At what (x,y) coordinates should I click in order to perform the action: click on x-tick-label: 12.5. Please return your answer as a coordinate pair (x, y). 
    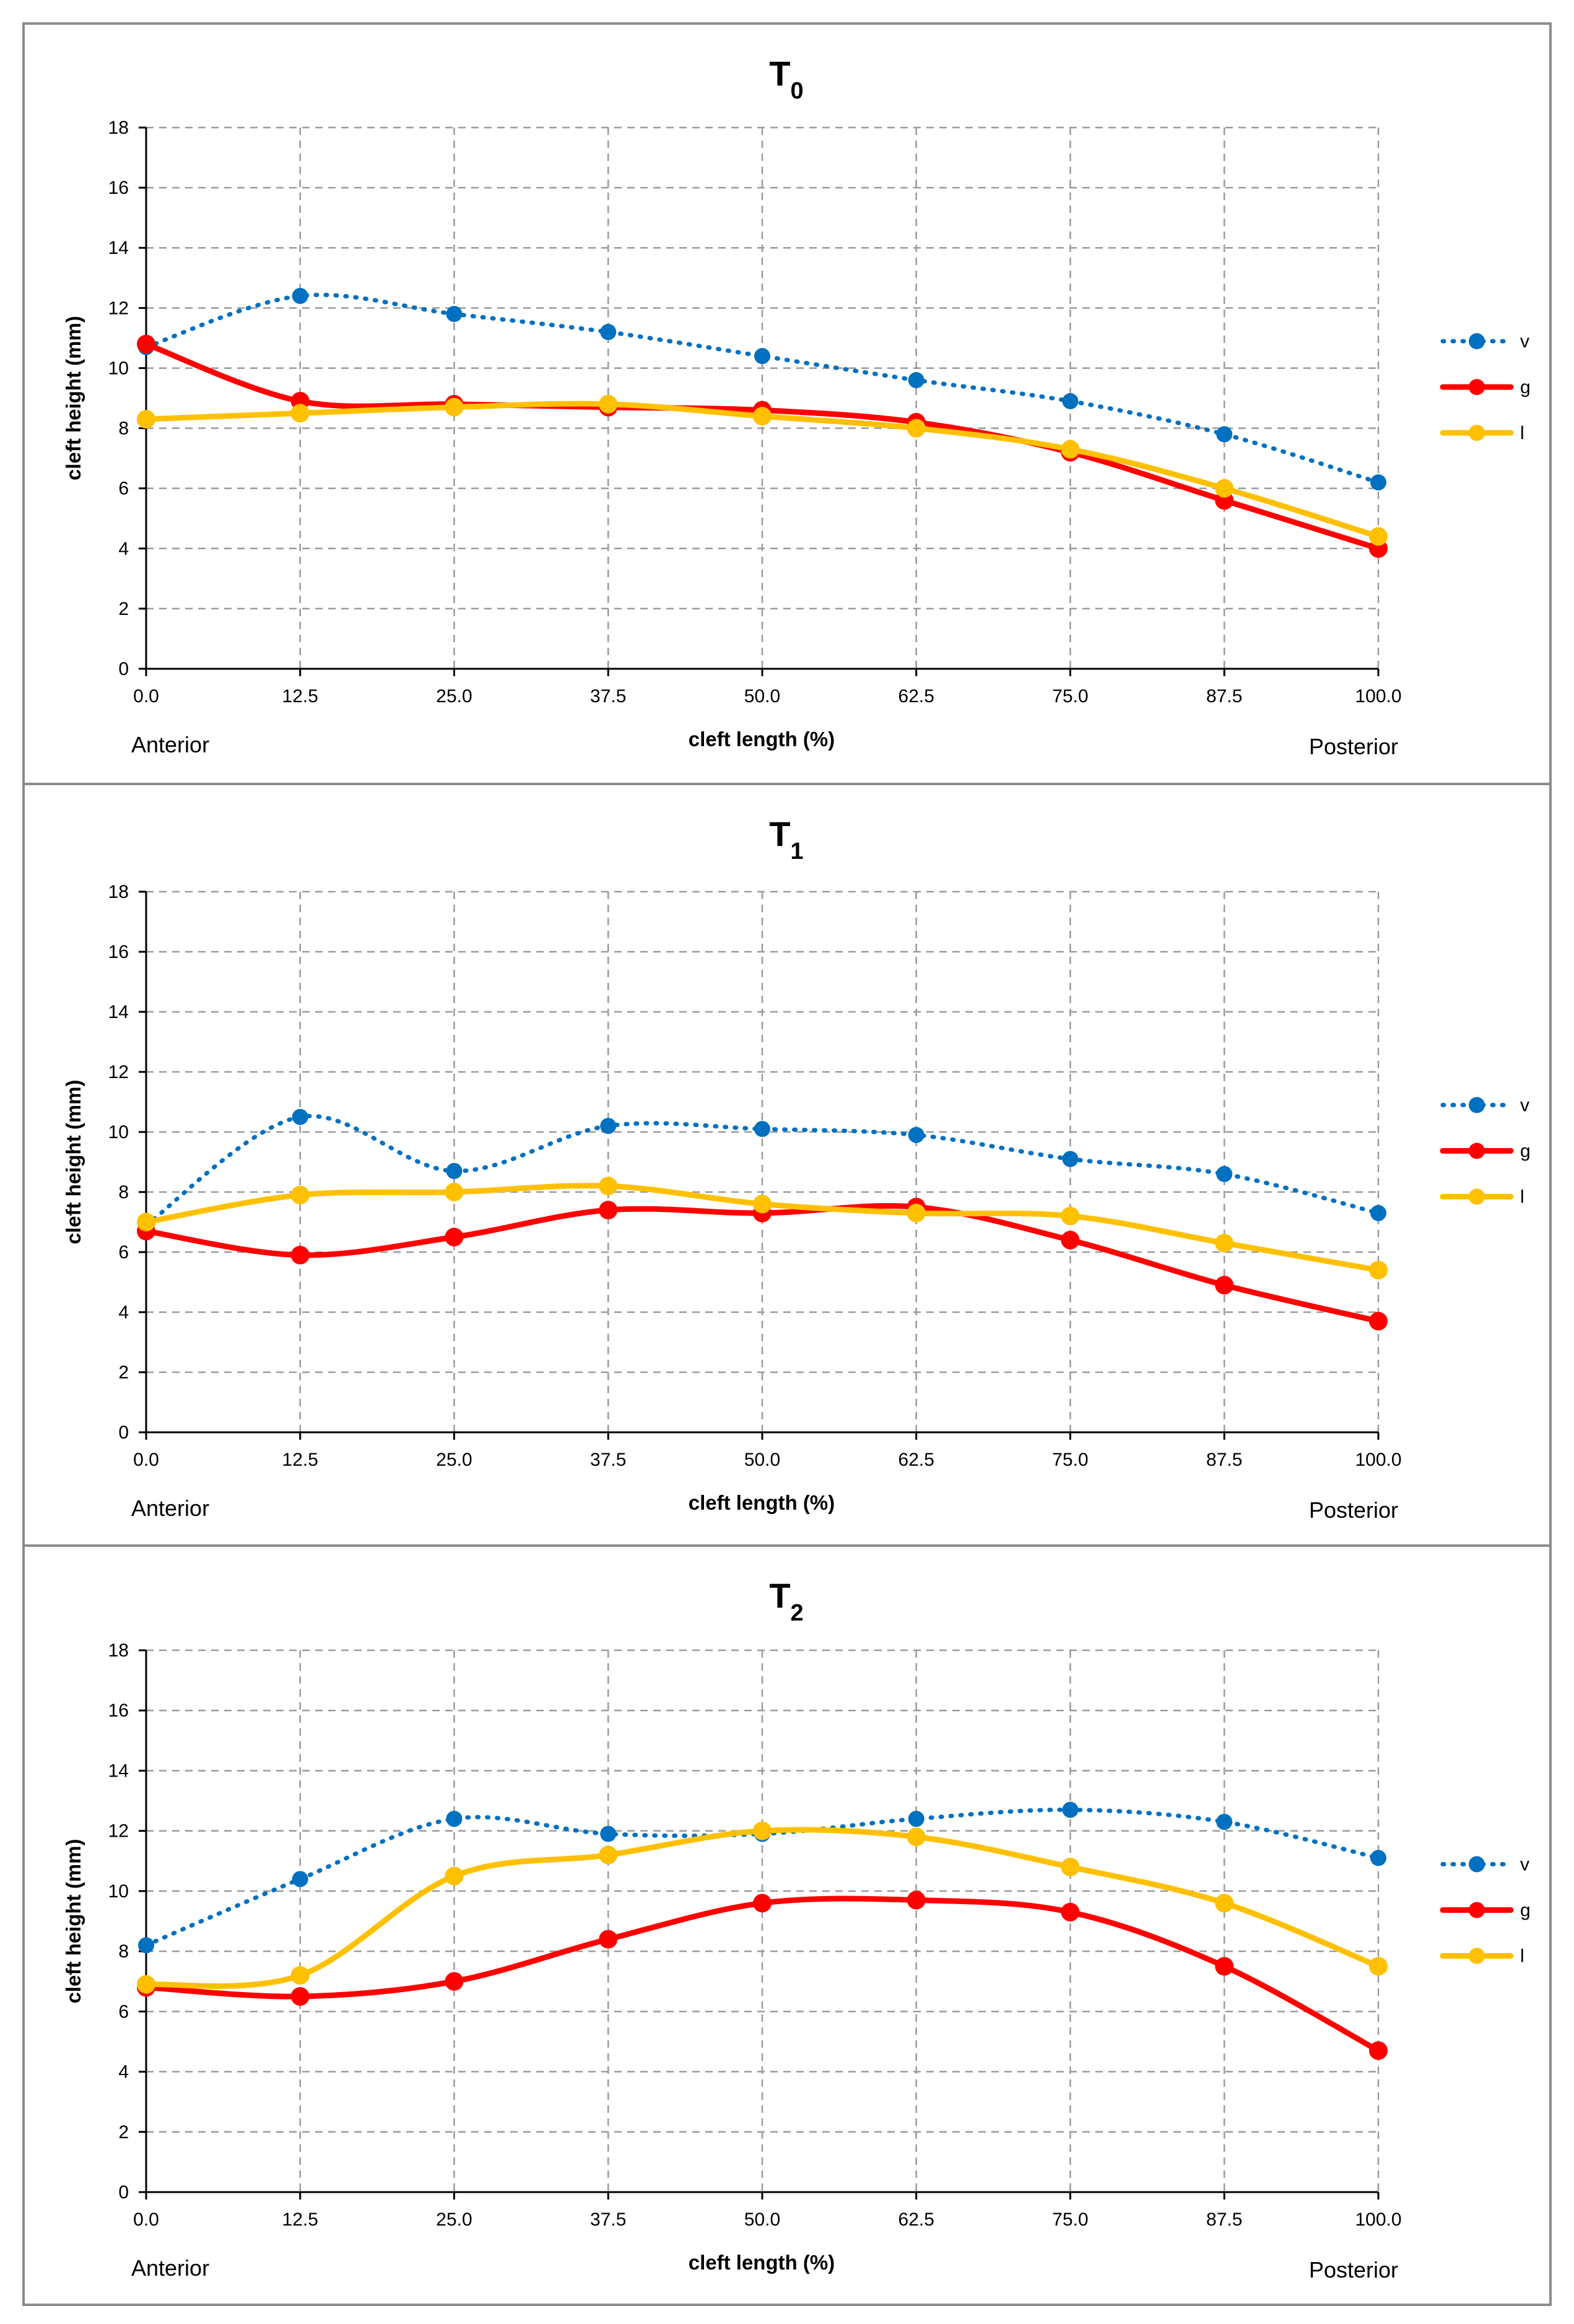
    Looking at the image, I should click on (300, 696).